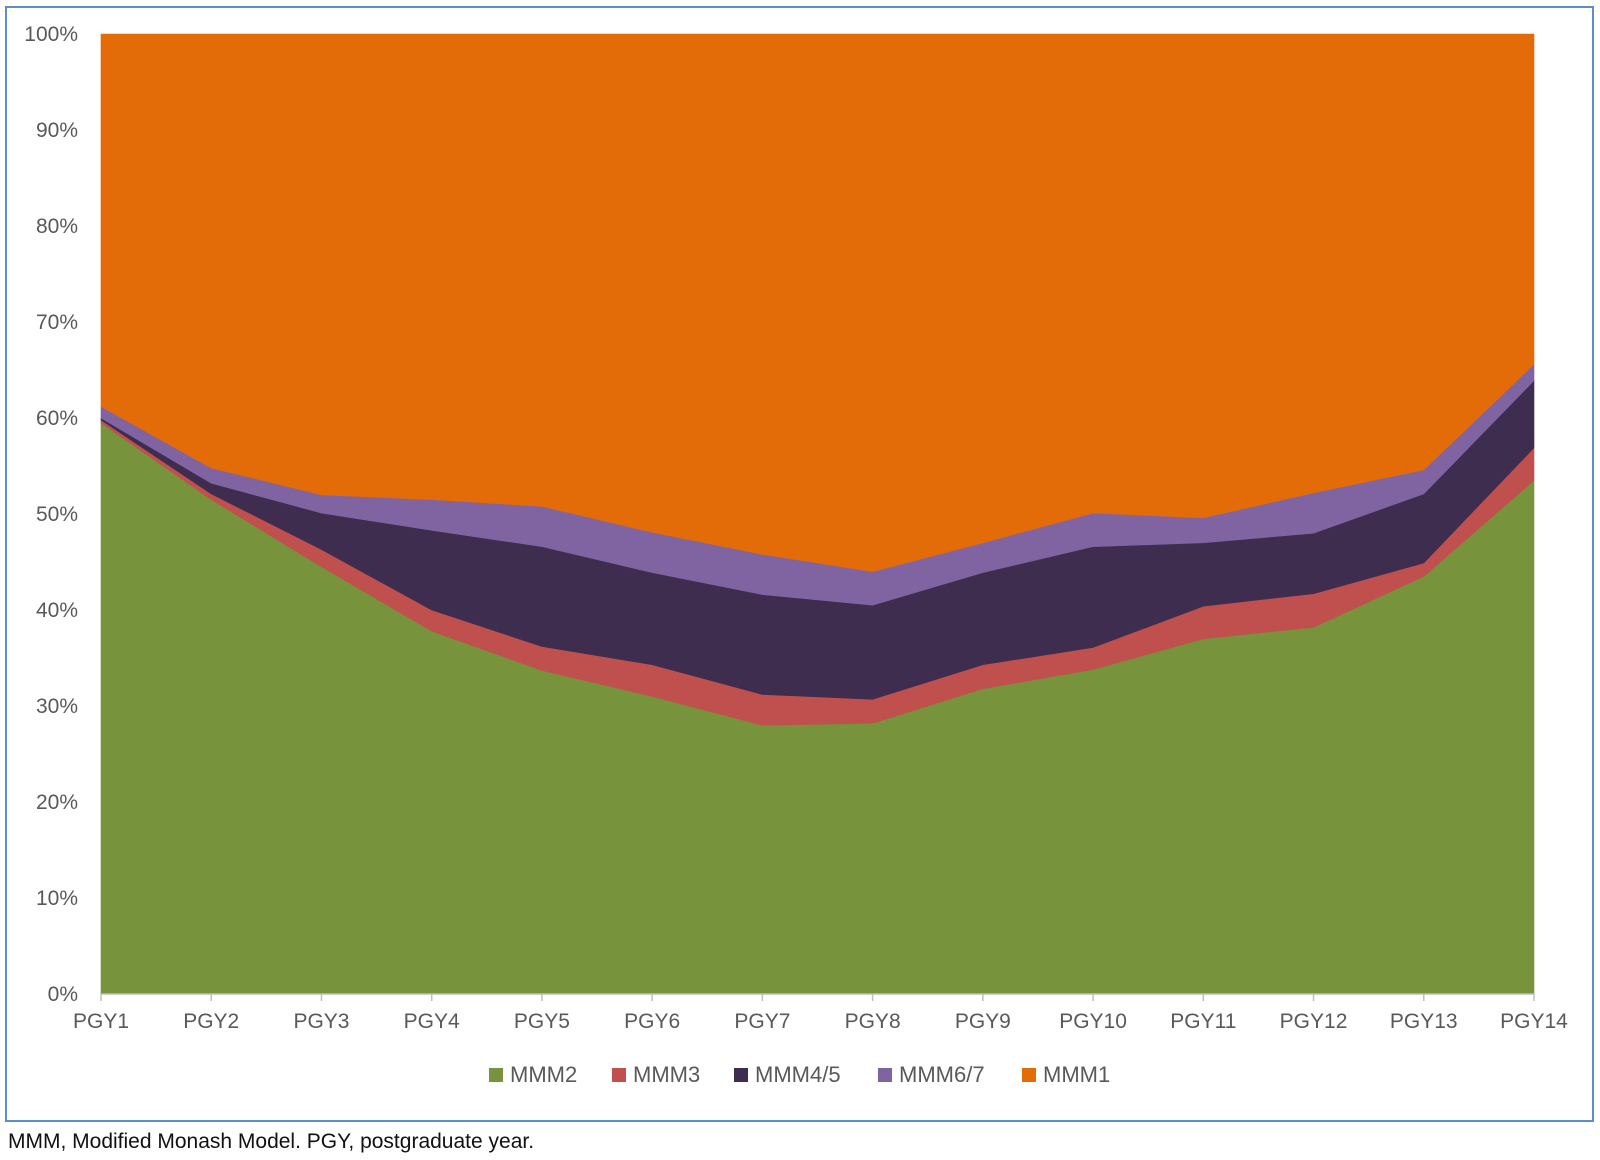 This screenshot has width=1600, height=1160. I want to click on y-tick-label: 30%, so click(57, 706).